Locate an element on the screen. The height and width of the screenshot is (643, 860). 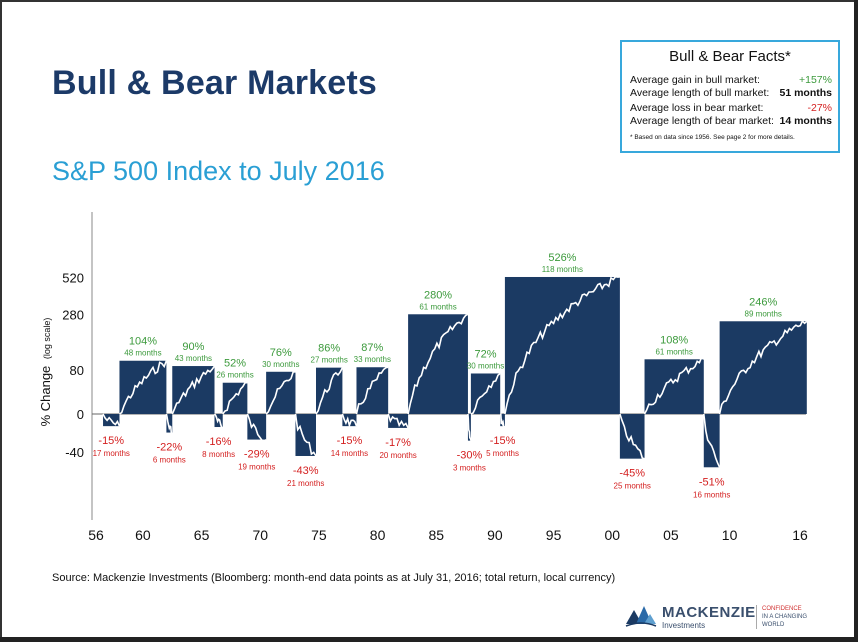
mackenzie-logo-icon is located at coordinates (641, 616).